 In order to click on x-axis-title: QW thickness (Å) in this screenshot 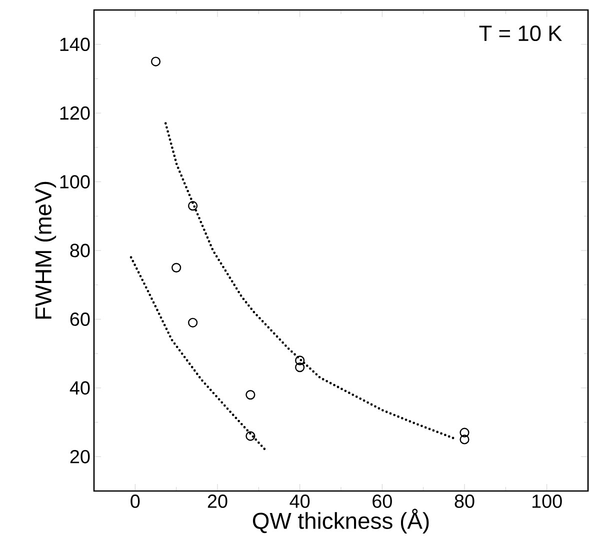, I will do `click(340, 521)`.